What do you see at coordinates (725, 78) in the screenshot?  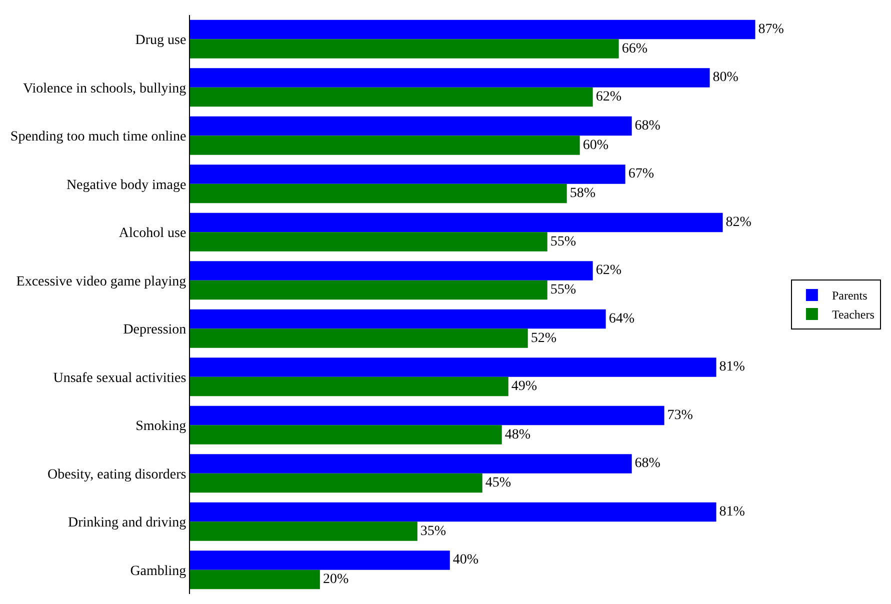 I see `data-label: 80%` at bounding box center [725, 78].